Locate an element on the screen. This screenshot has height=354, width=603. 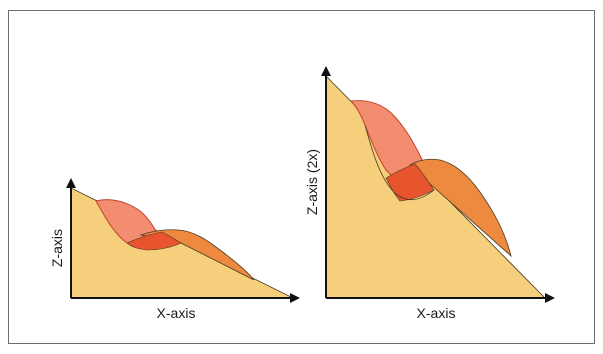
right-x-axis-label: X-axis is located at coordinates (436, 313).